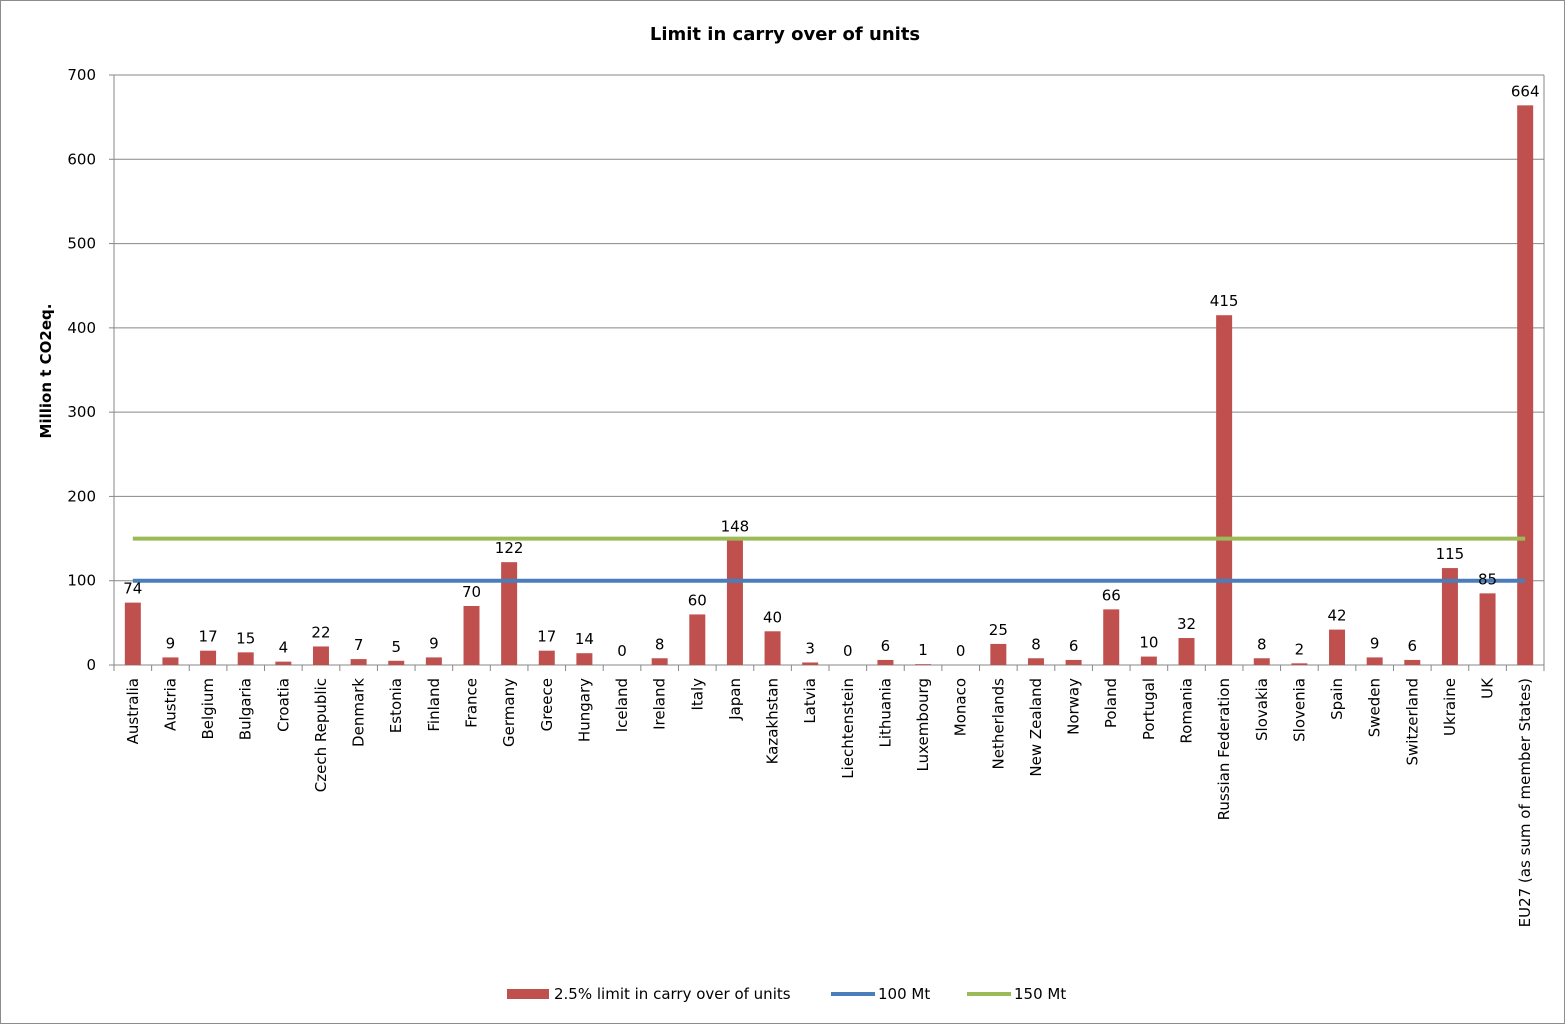 Image resolution: width=1565 pixels, height=1025 pixels. Describe the element at coordinates (246, 709) in the screenshot. I see `x-tick-label: Bulgaria` at that location.